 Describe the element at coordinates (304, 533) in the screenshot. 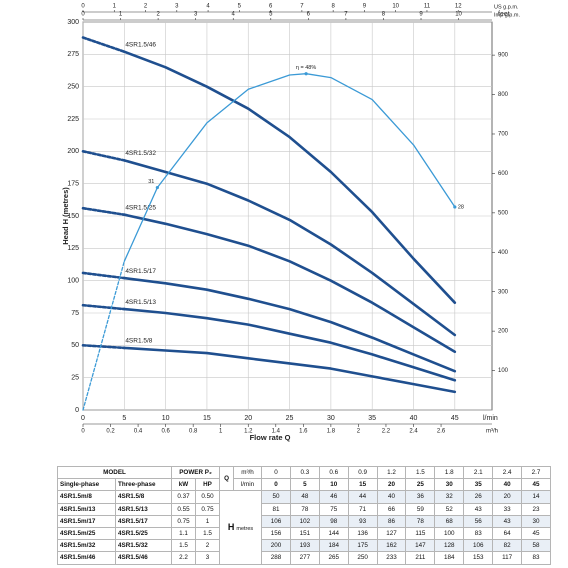

I see `table-cell: 151` at that location.